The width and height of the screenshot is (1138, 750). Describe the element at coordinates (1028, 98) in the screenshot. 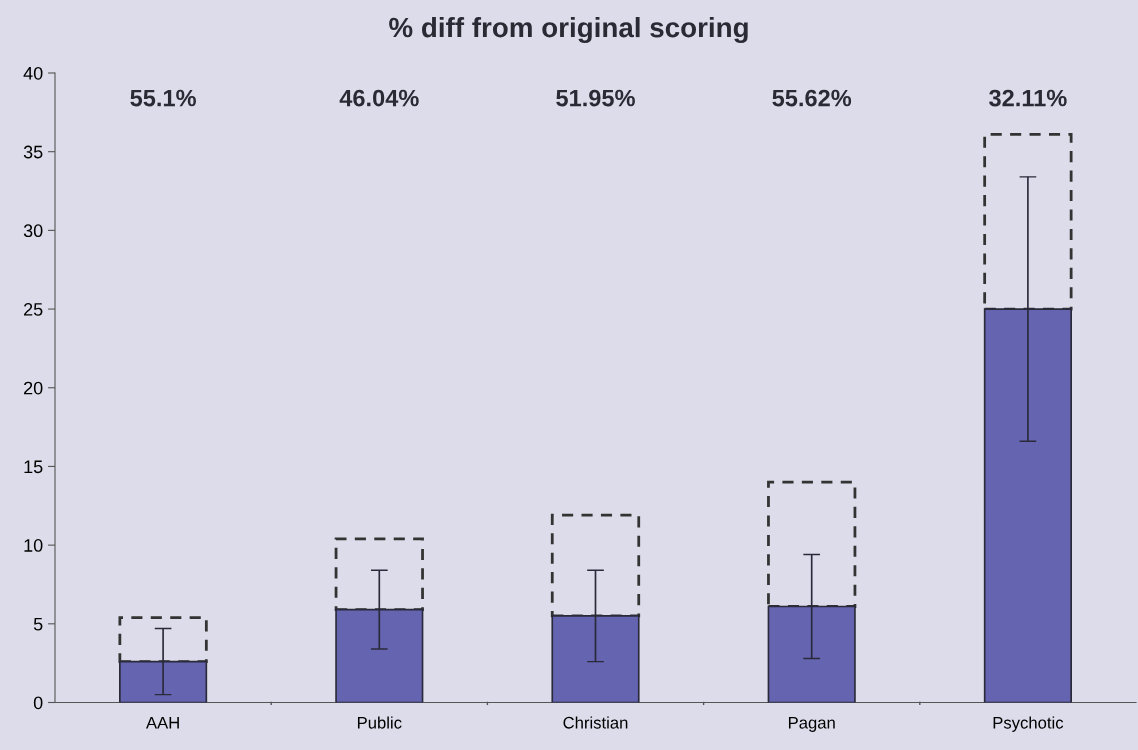

I see `annotation: 32.11%` at that location.